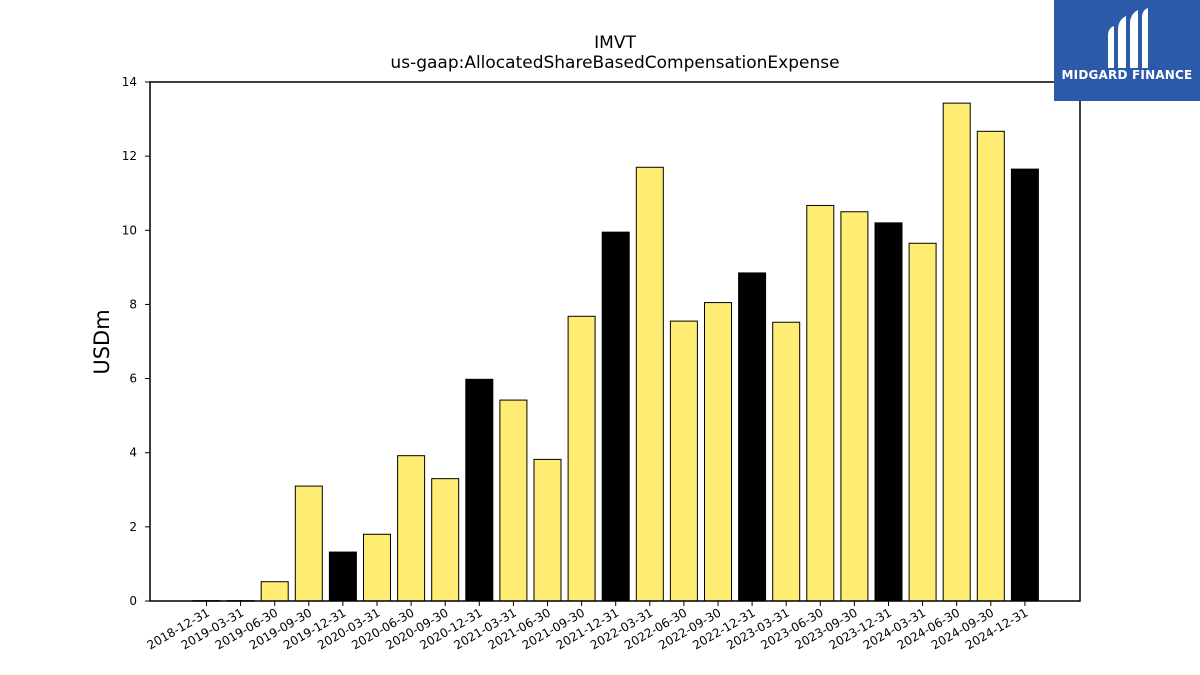 Image resolution: width=1200 pixels, height=675 pixels. Describe the element at coordinates (129, 82) in the screenshot. I see `y-tick-label: 14` at that location.